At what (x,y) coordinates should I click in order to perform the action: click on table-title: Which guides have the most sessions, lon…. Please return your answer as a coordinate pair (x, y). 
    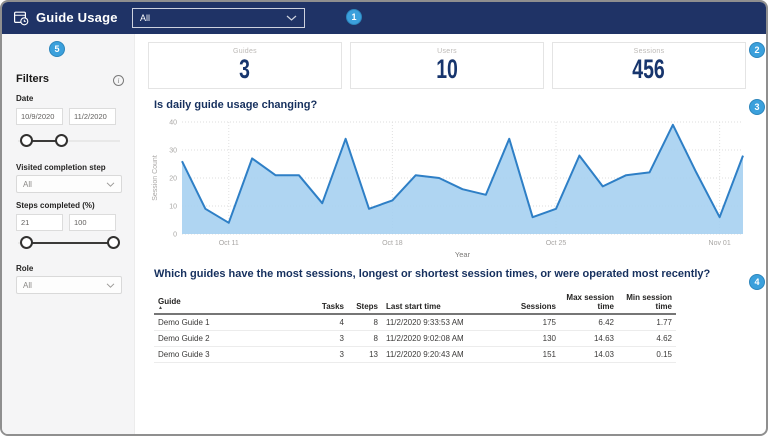
    Looking at the image, I should click on (432, 274).